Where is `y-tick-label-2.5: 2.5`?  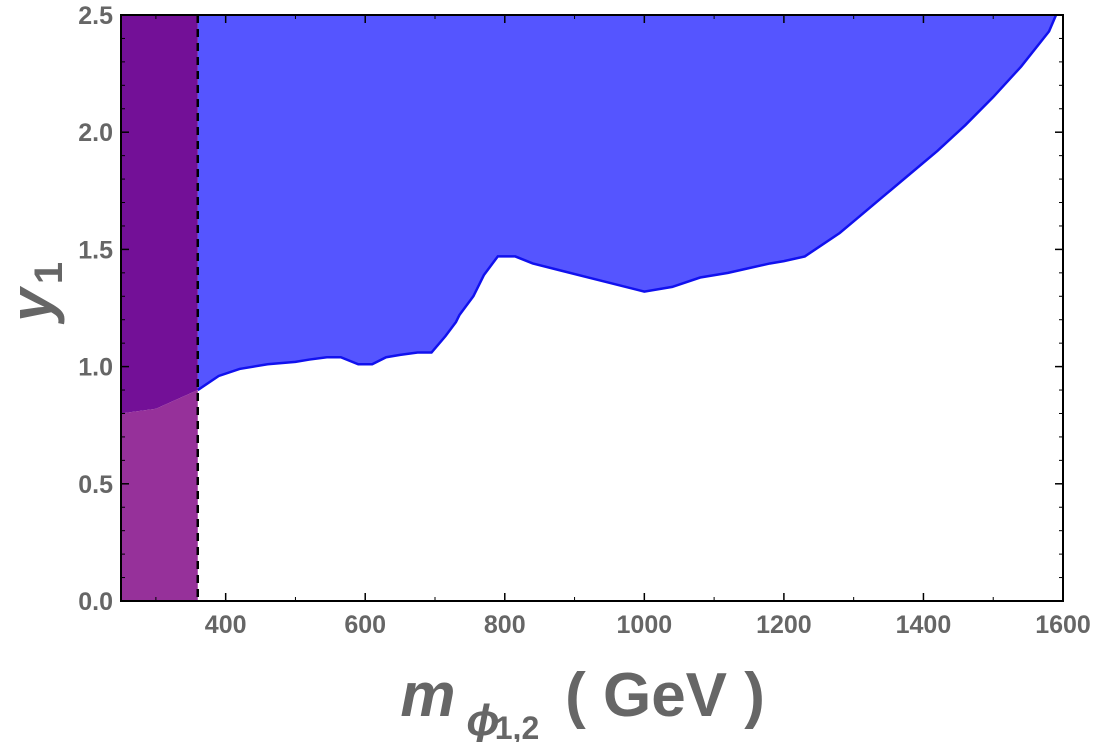 y-tick-label-2.5: 2.5 is located at coordinates (95, 16).